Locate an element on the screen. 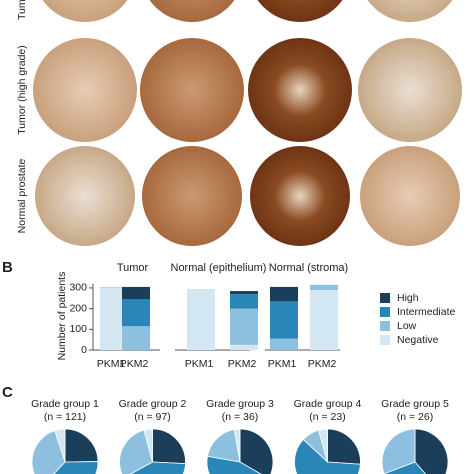 The width and height of the screenshot is (474, 474). pie-subtitle: (n = 26) is located at coordinates (415, 417).